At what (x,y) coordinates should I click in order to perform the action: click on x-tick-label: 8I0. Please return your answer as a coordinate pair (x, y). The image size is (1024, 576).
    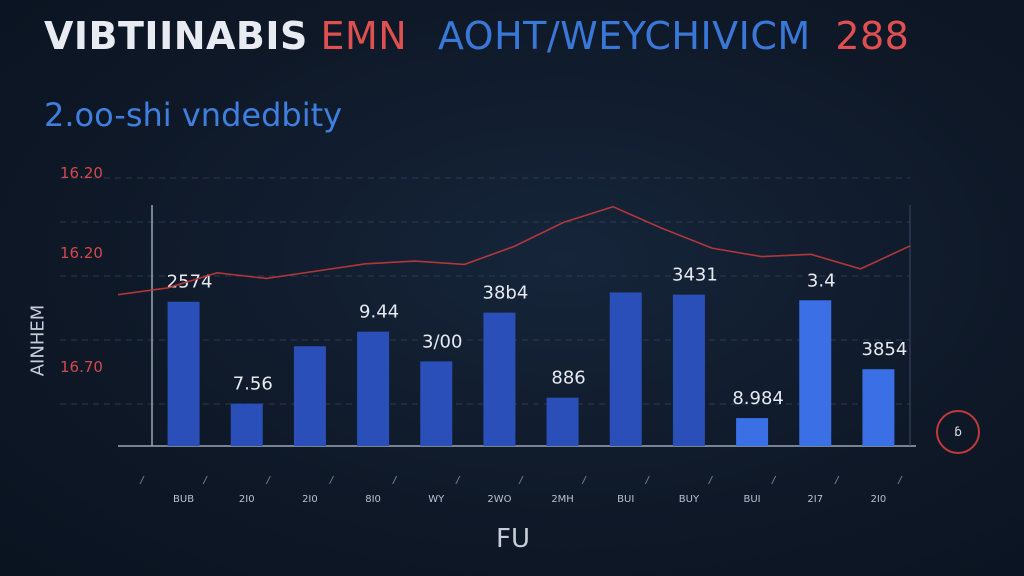
    Looking at the image, I should click on (373, 499).